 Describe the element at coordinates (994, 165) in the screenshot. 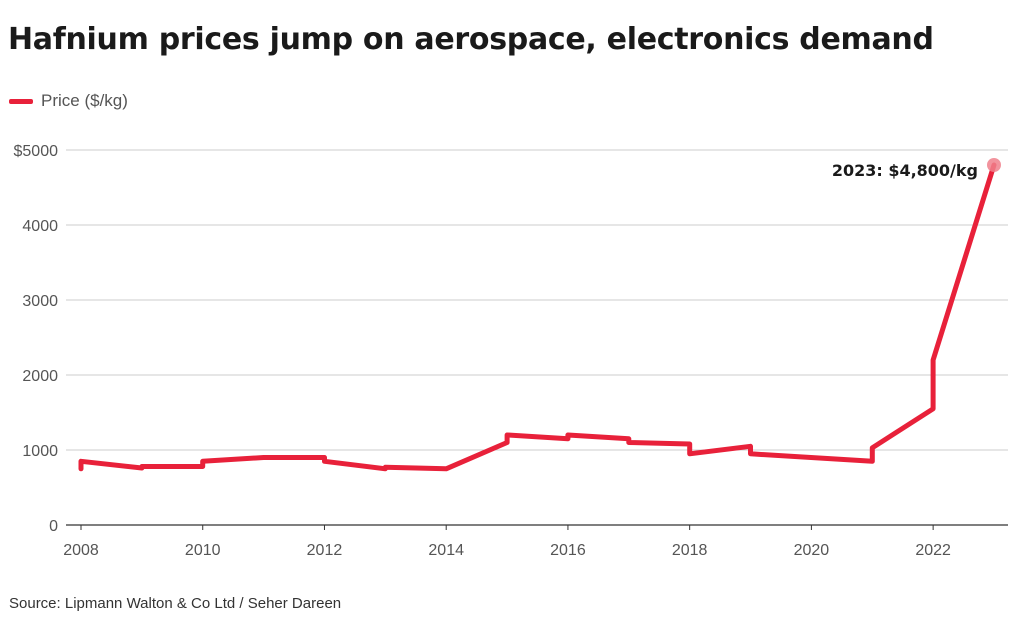

I see `endpoint-marker` at that location.